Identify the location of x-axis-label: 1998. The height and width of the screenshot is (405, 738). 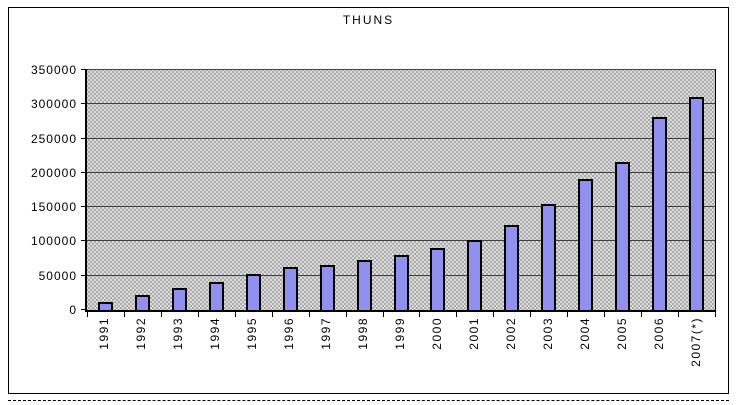
(363, 333).